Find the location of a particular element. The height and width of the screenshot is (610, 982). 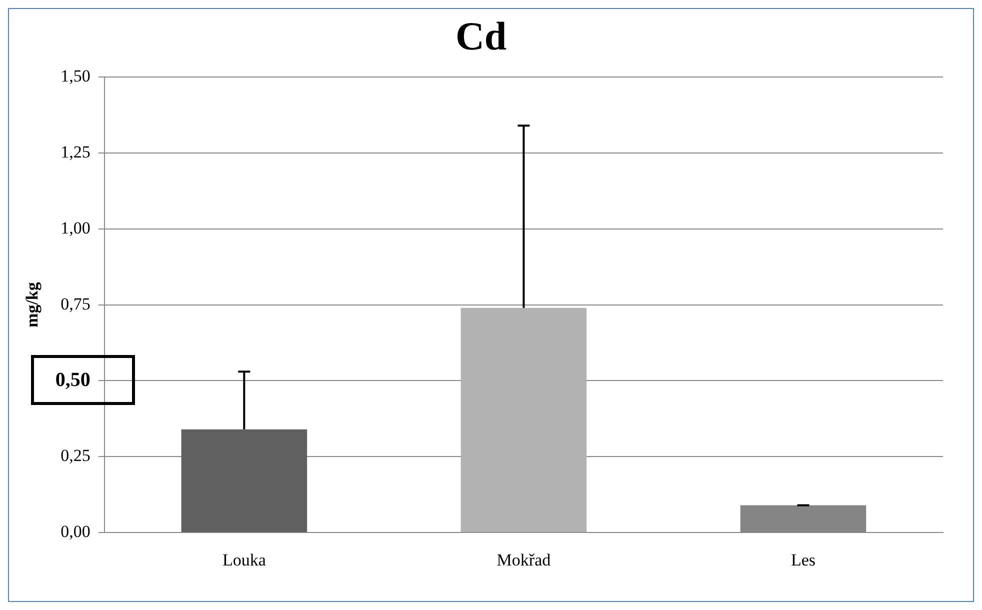

y-tick-label: 1,25 is located at coordinates (75, 152).